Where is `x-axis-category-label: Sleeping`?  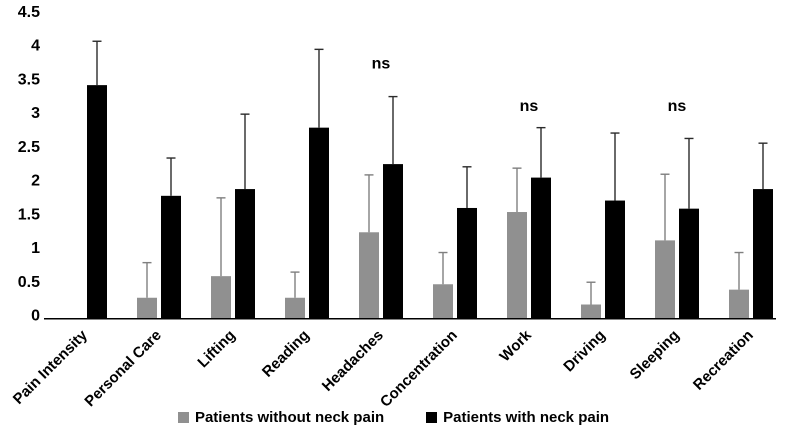
x-axis-category-label: Sleeping is located at coordinates (655, 355).